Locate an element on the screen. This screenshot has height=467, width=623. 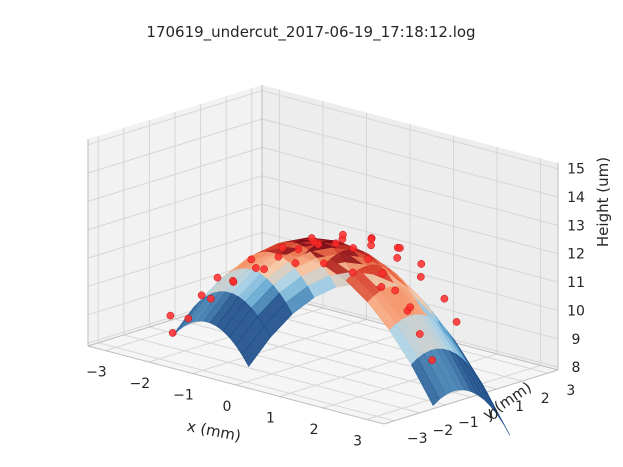
y-tick-label: 2 is located at coordinates (545, 399).